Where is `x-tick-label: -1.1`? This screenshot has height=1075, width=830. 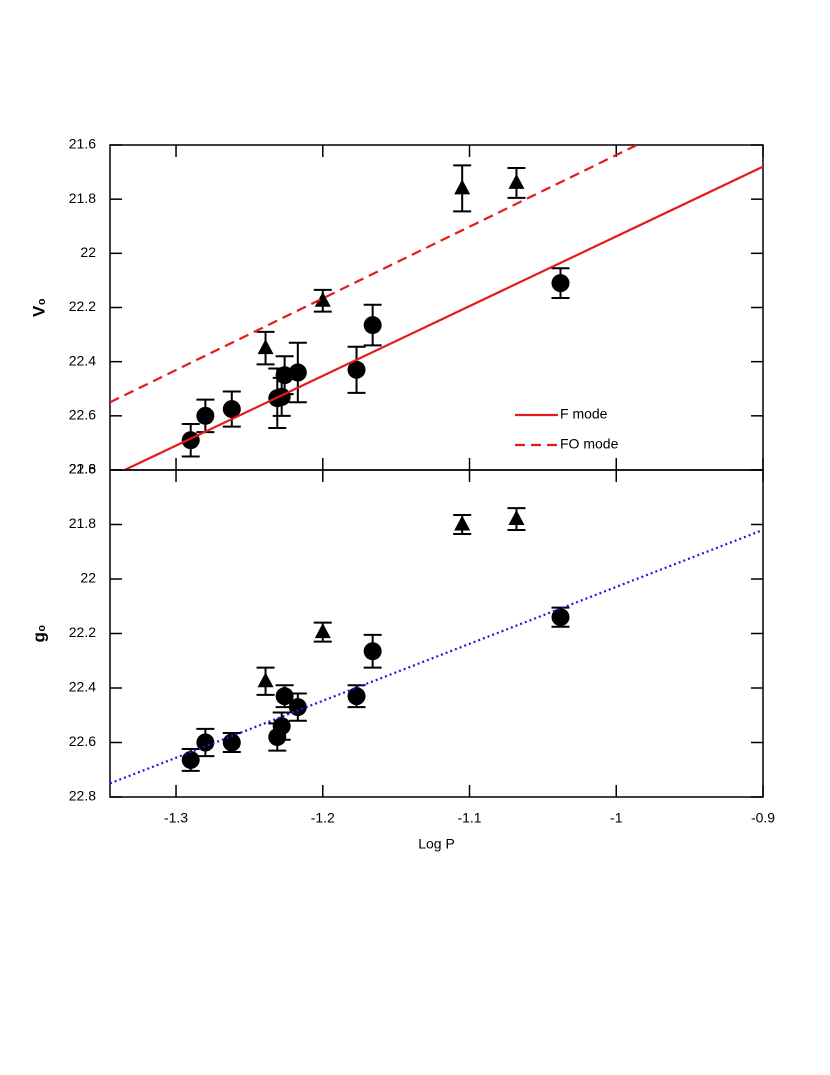 x-tick-label: -1.1 is located at coordinates (469, 818).